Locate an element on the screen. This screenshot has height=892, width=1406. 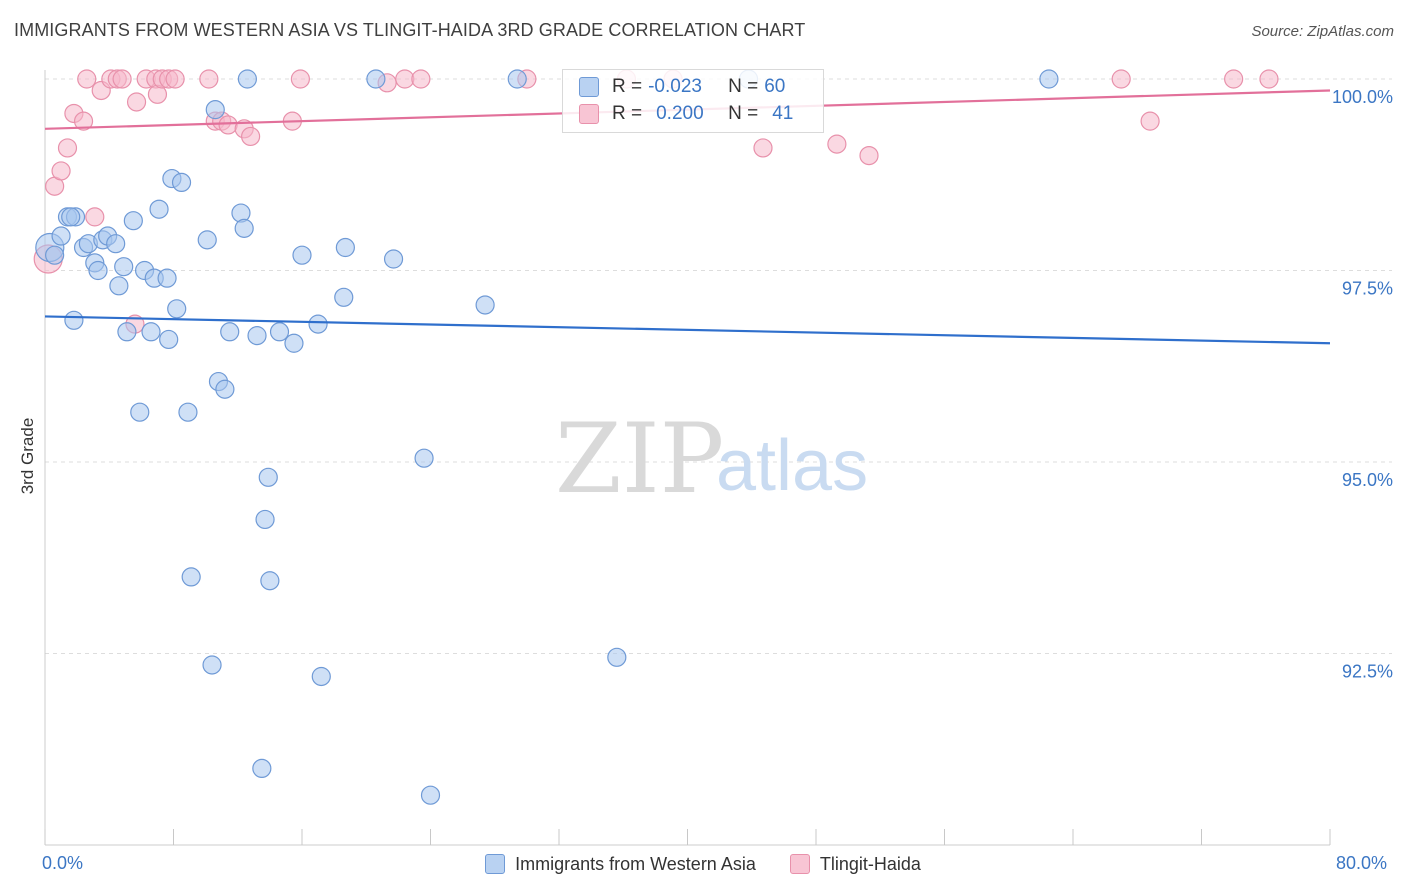
legend-label-tlingit-haida: Tlingit-Haida is located at coordinates (870, 863).